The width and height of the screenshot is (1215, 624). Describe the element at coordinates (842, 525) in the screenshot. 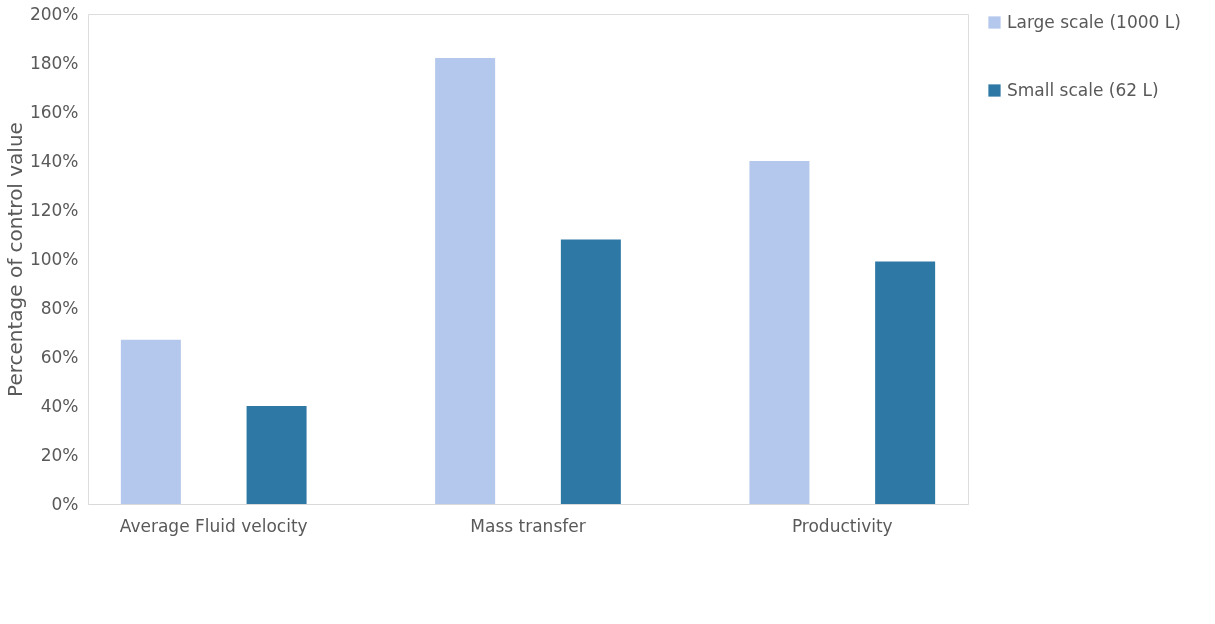

I see `x-tick-label: Productivity` at that location.